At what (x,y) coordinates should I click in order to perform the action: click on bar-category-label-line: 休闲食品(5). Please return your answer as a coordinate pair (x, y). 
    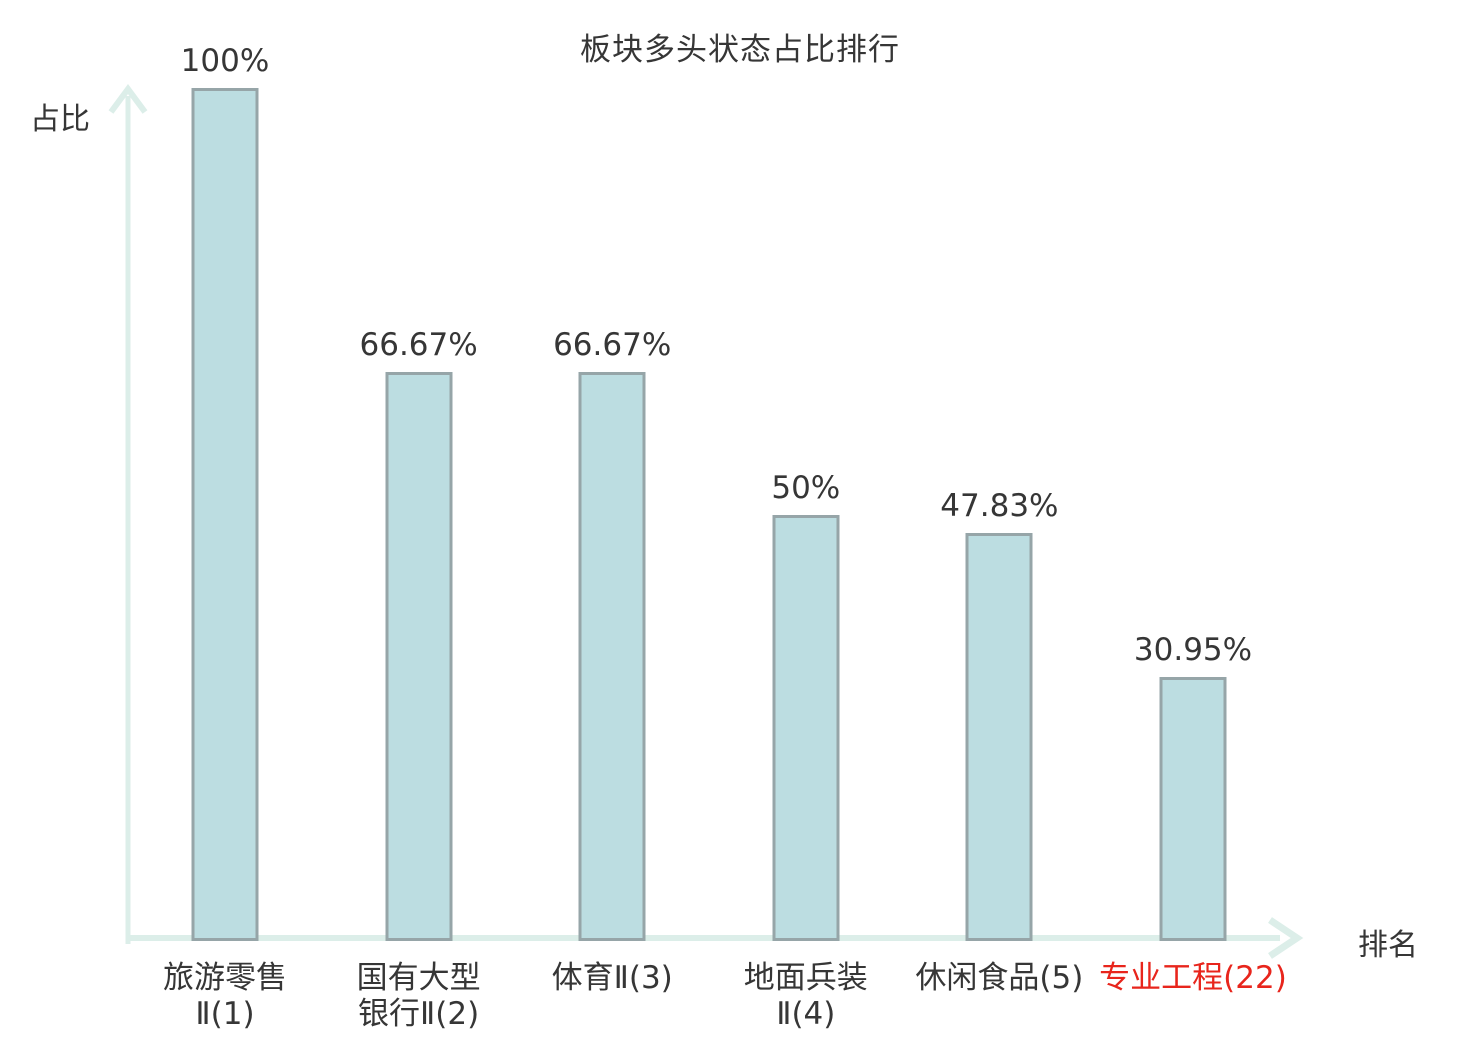
    Looking at the image, I should click on (999, 978).